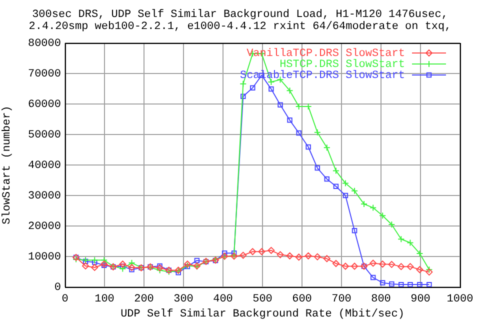 This screenshot has width=480, height=320. I want to click on y-tick-label: 50000, so click(44, 135).